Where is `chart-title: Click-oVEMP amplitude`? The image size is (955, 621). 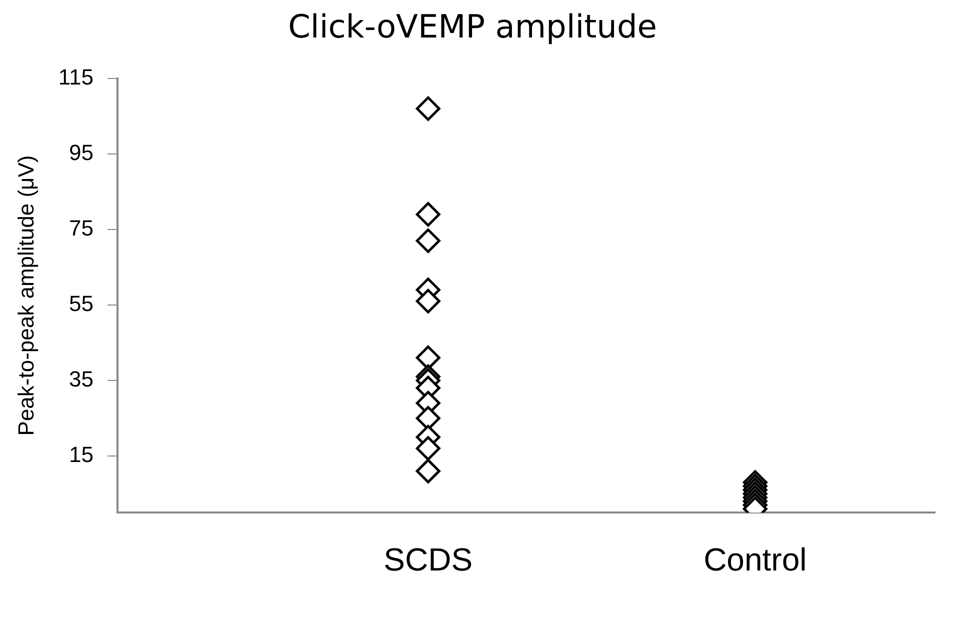 chart-title: Click-oVEMP amplitude is located at coordinates (472, 27).